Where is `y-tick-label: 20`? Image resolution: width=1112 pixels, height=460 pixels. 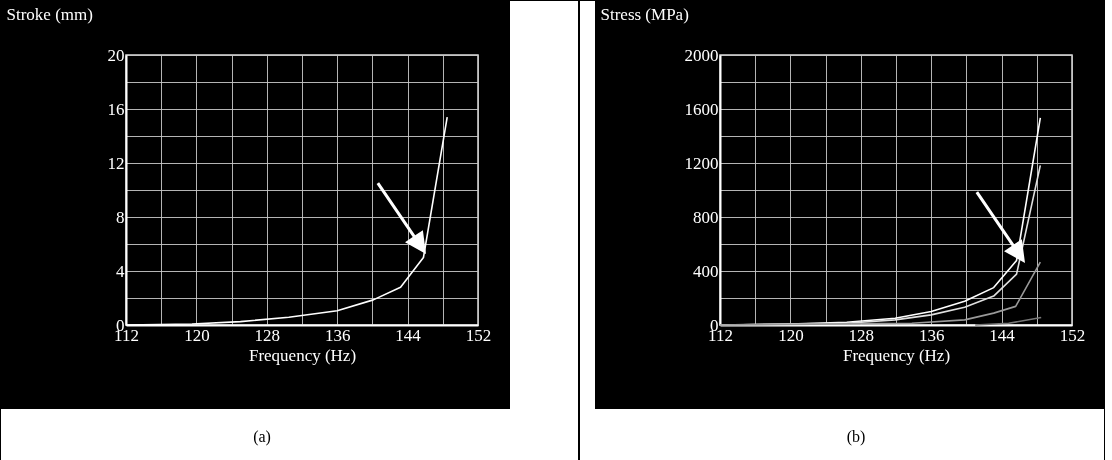
y-tick-label: 20 is located at coordinates (116, 55).